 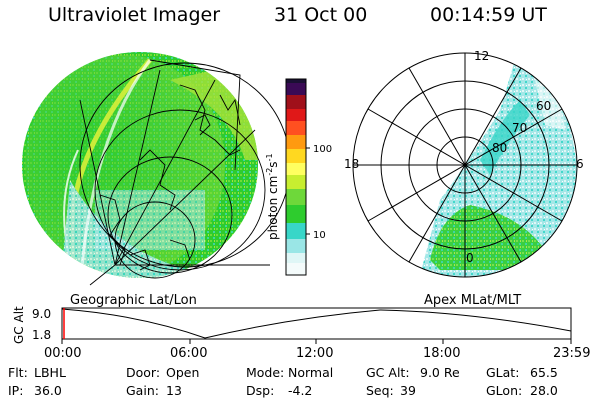 I want to click on dsp-value: -4.2, so click(x=300, y=390).